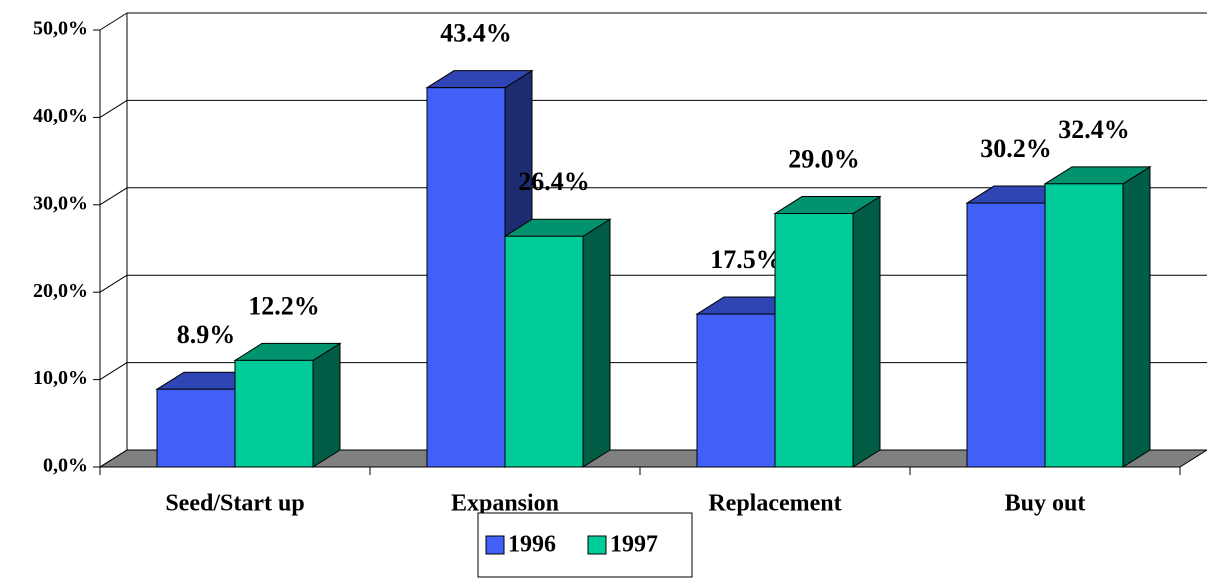 The width and height of the screenshot is (1207, 582). What do you see at coordinates (234, 504) in the screenshot?
I see `x-tick-label: Seed/Start up` at bounding box center [234, 504].